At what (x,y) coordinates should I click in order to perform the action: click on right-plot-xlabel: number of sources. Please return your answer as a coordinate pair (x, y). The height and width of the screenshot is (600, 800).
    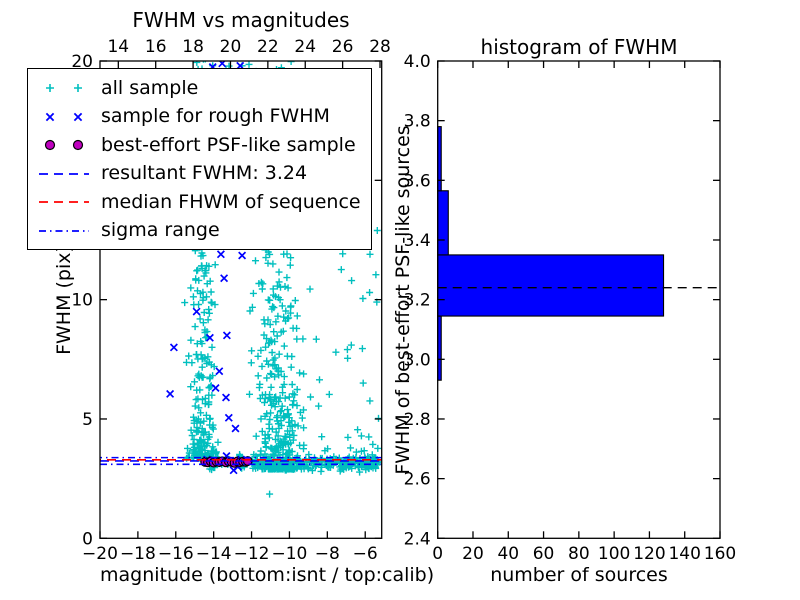
    Looking at the image, I should click on (579, 575).